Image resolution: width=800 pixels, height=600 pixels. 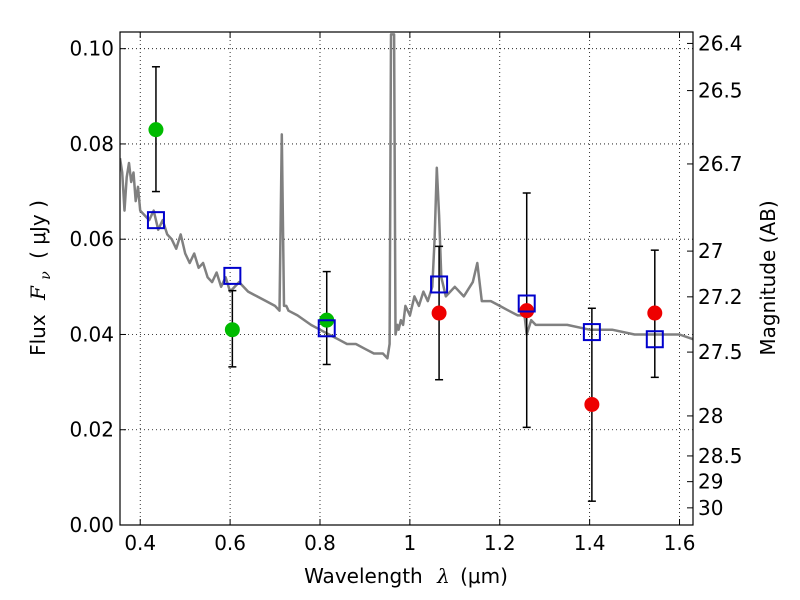 What do you see at coordinates (590, 543) in the screenshot?
I see `x-tick-label: 1.4` at bounding box center [590, 543].